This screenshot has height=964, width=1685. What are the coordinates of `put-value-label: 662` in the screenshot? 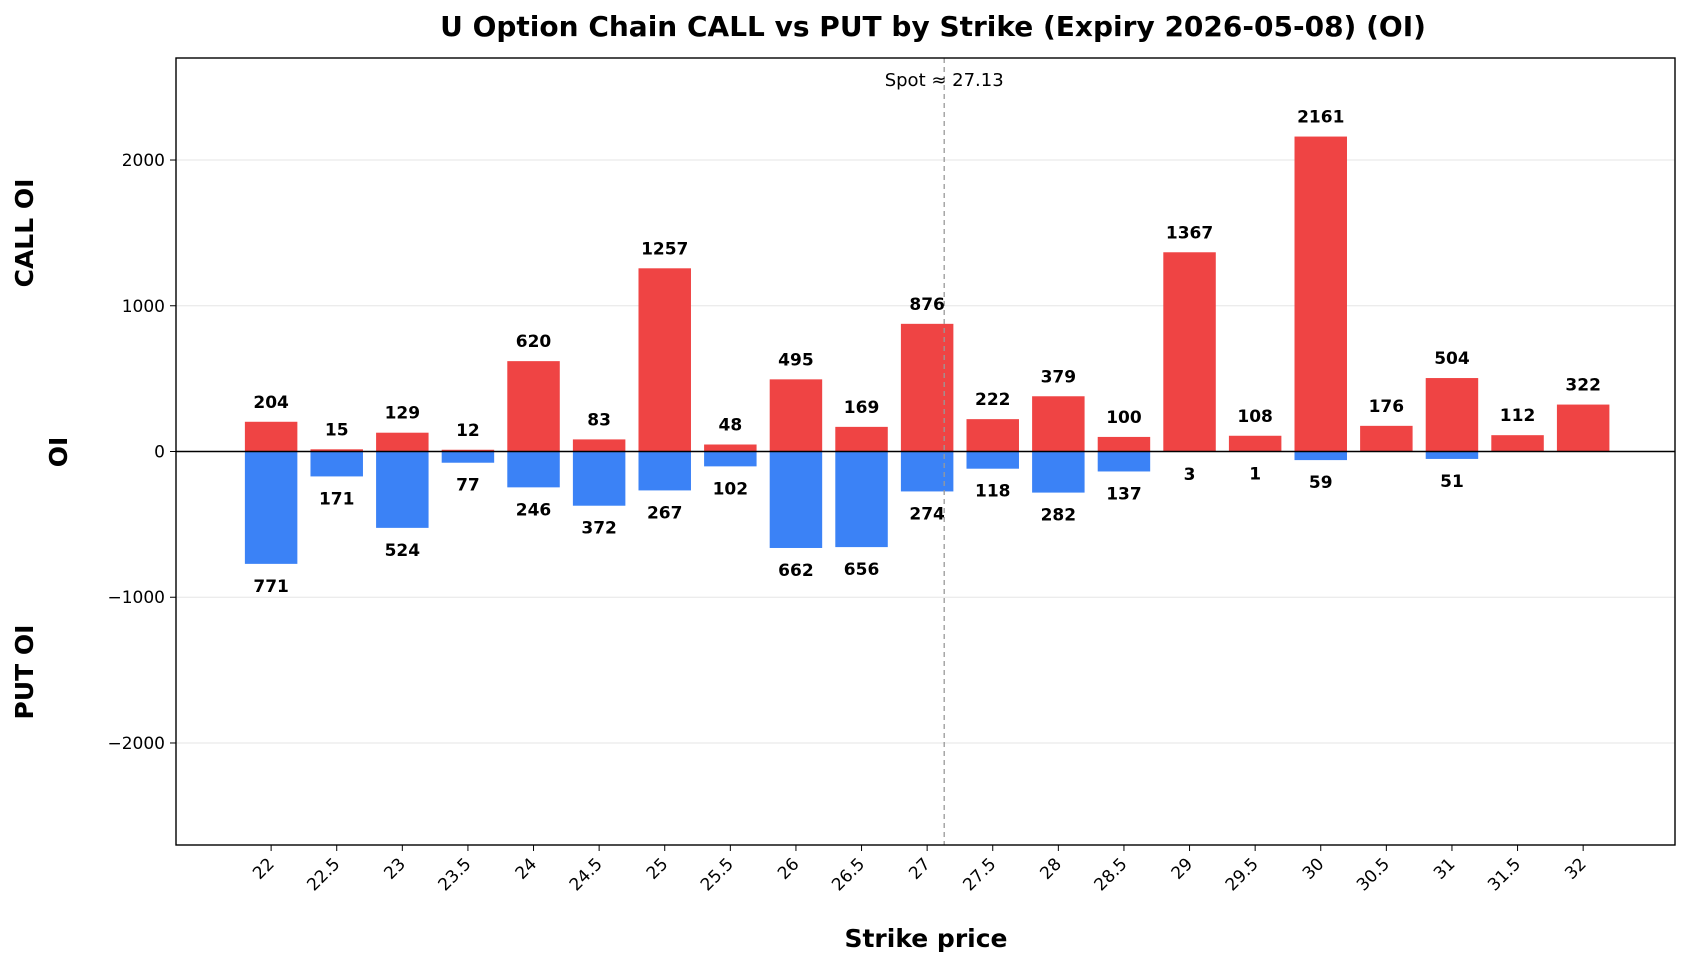 It's located at (796, 571).